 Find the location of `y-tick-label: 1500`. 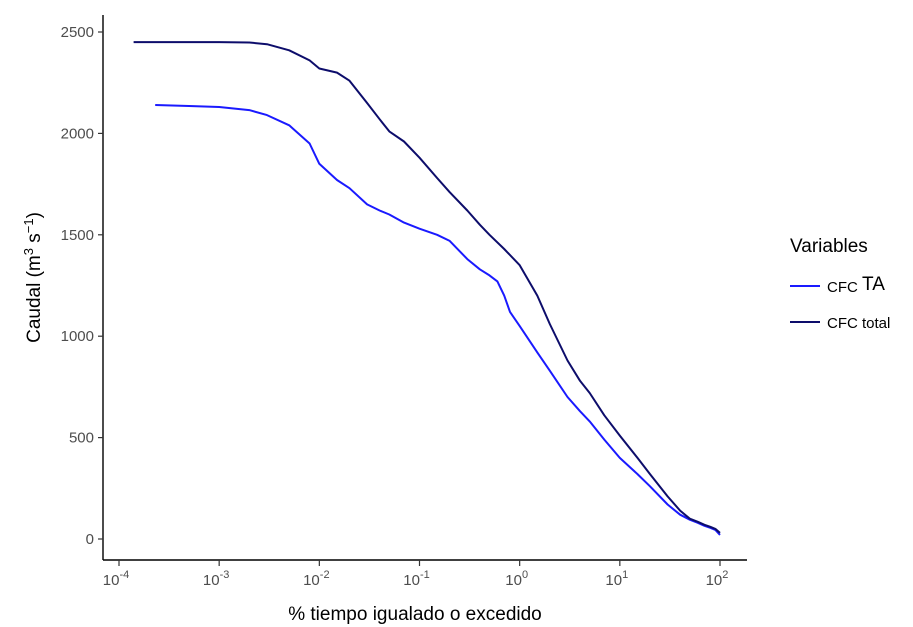

y-tick-label: 1500 is located at coordinates (77, 235).